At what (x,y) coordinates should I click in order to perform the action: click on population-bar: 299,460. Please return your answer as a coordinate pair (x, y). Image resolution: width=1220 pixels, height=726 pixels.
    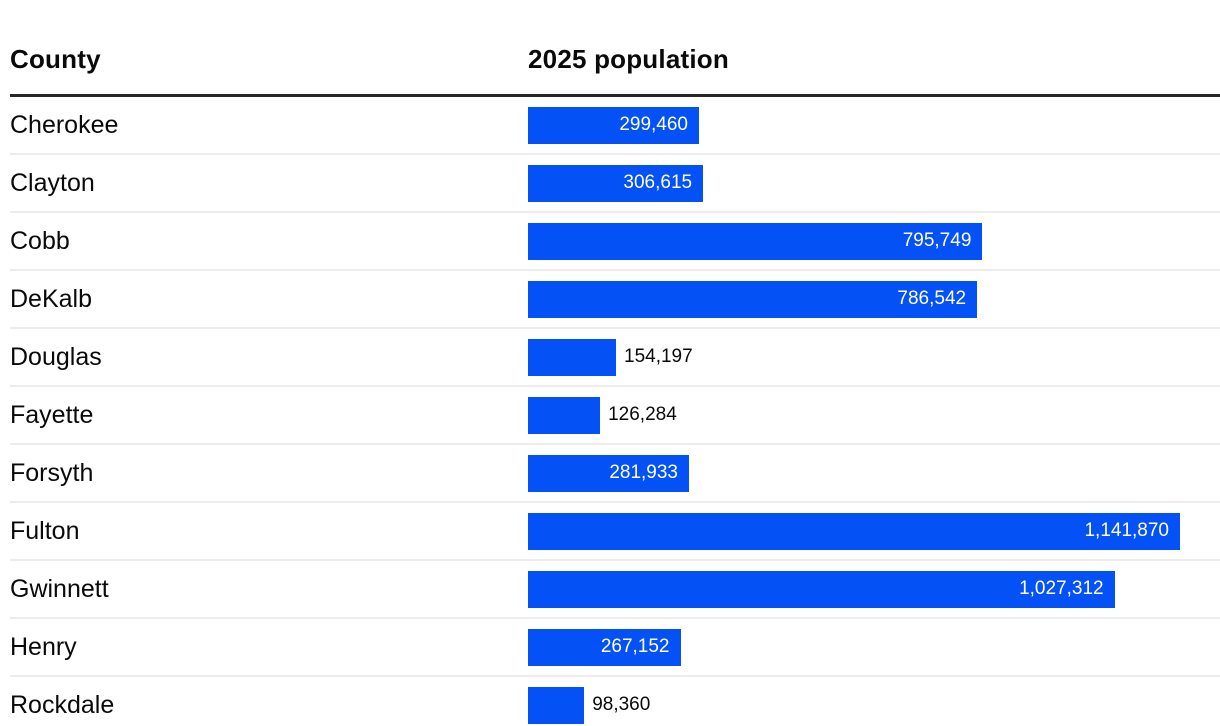
    Looking at the image, I should click on (613, 125).